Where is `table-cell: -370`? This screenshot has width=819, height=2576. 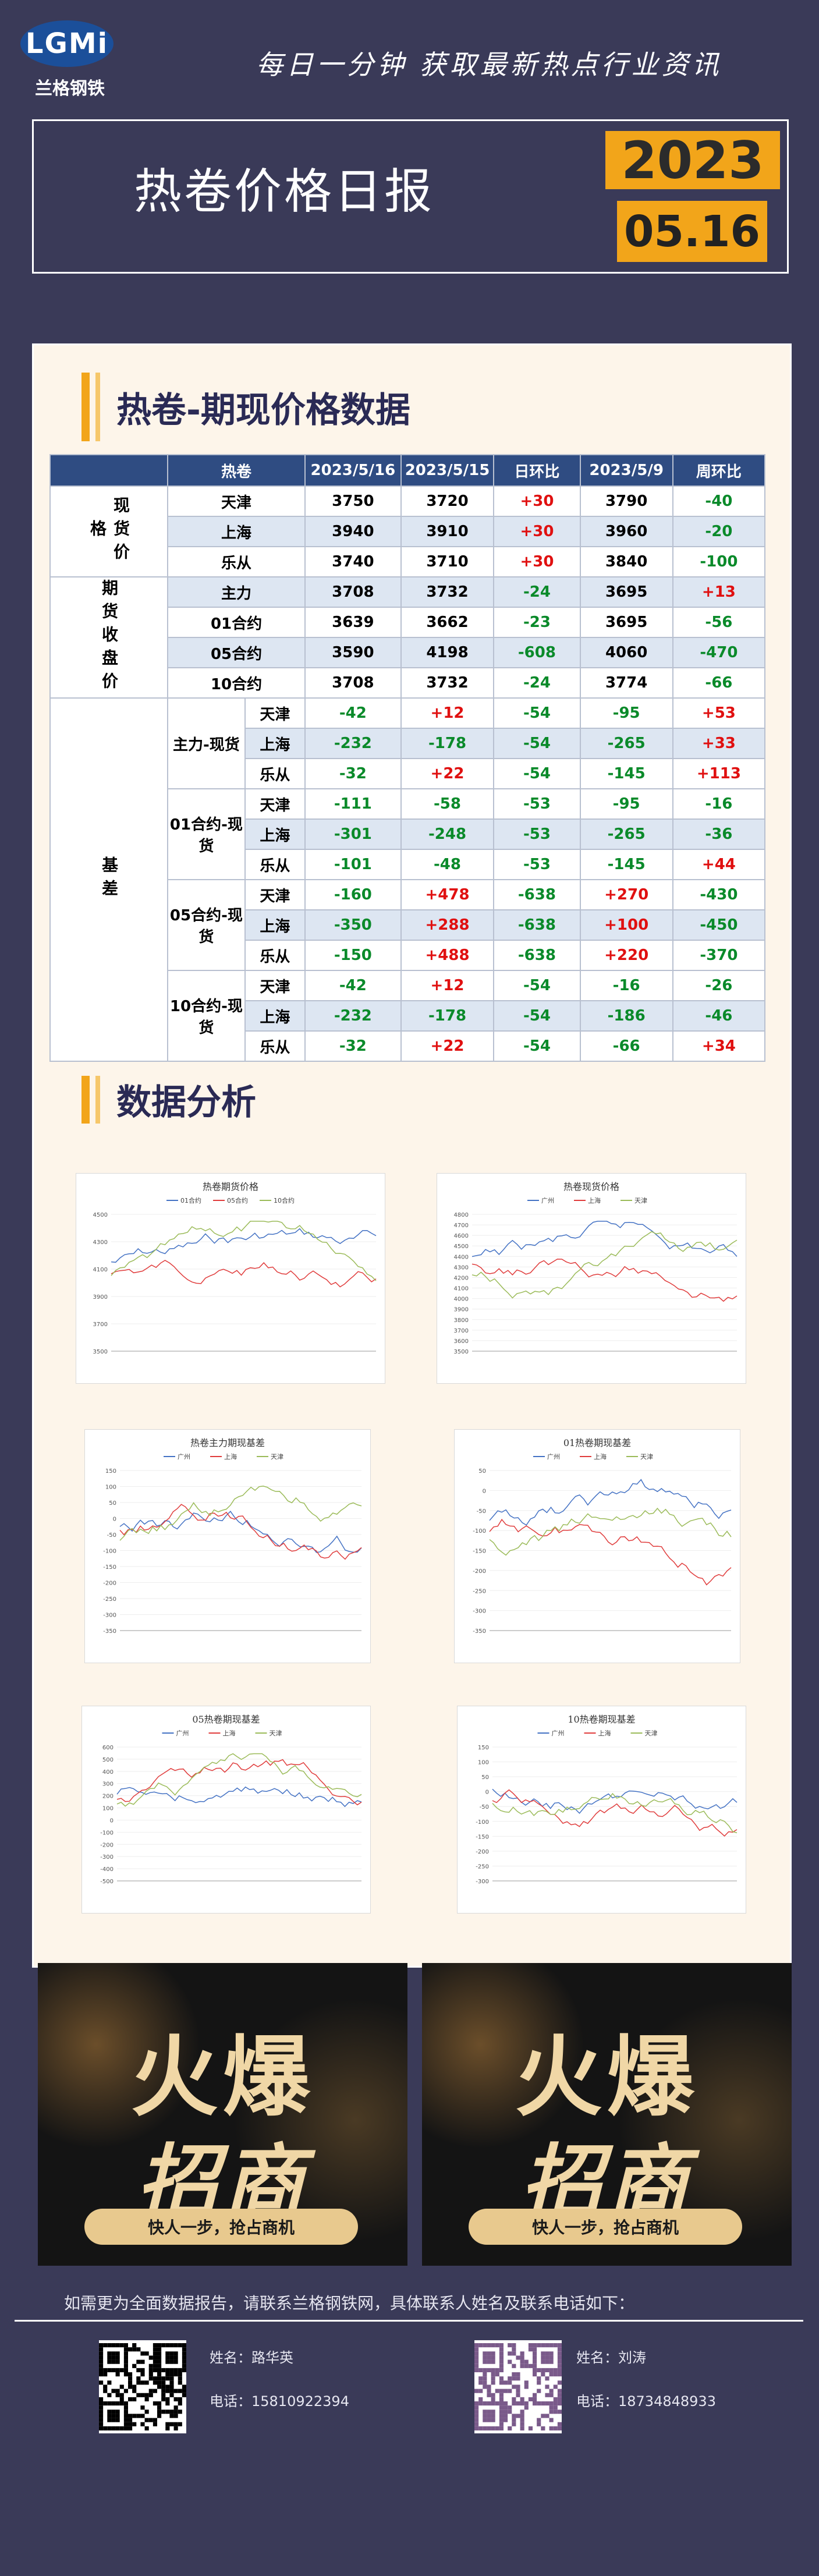
table-cell: -370 is located at coordinates (719, 955).